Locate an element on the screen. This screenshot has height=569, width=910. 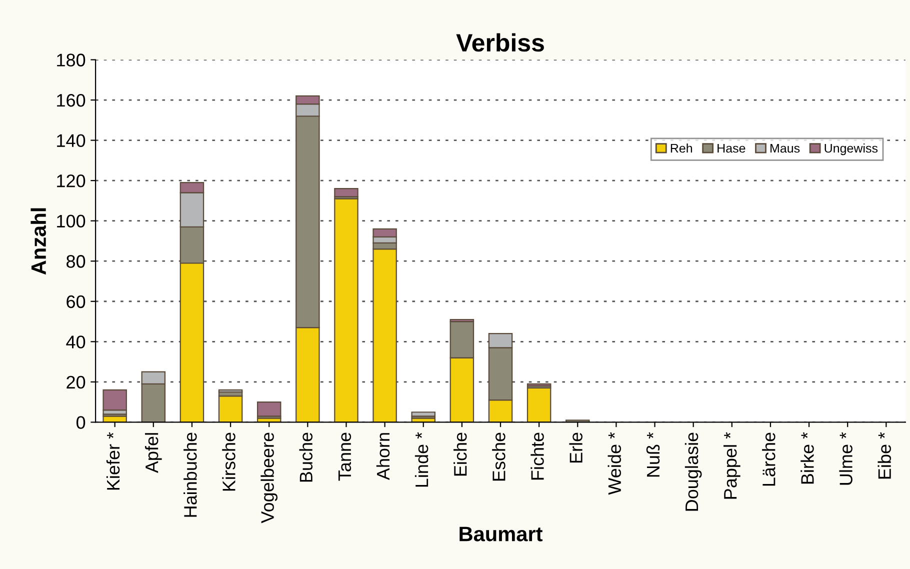
x-tick-label: Hainbuche is located at coordinates (190, 474).